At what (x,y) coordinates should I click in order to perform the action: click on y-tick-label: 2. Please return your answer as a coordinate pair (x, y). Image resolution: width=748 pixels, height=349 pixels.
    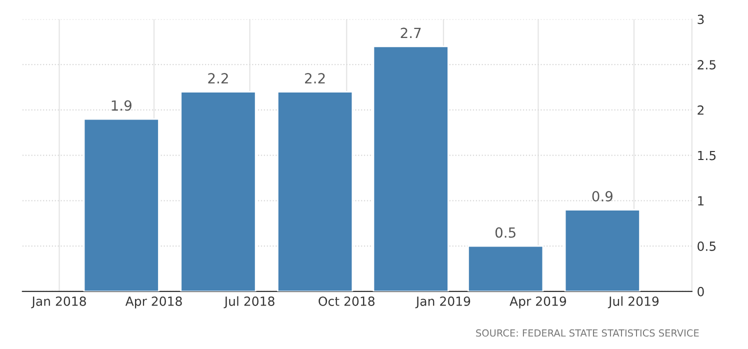
    Looking at the image, I should click on (701, 110).